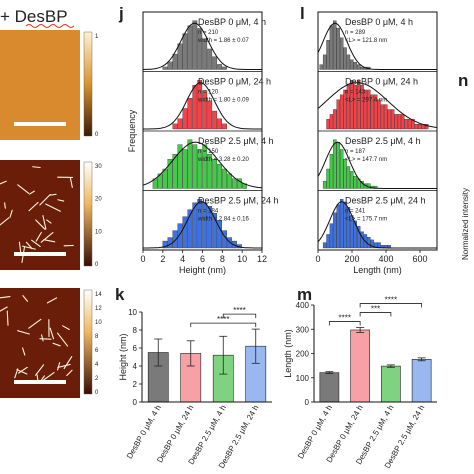 The height and width of the screenshot is (474, 474). What do you see at coordinates (236, 141) in the screenshot?
I see `series-label: DesBP 2.5 μM, 4 h` at bounding box center [236, 141].